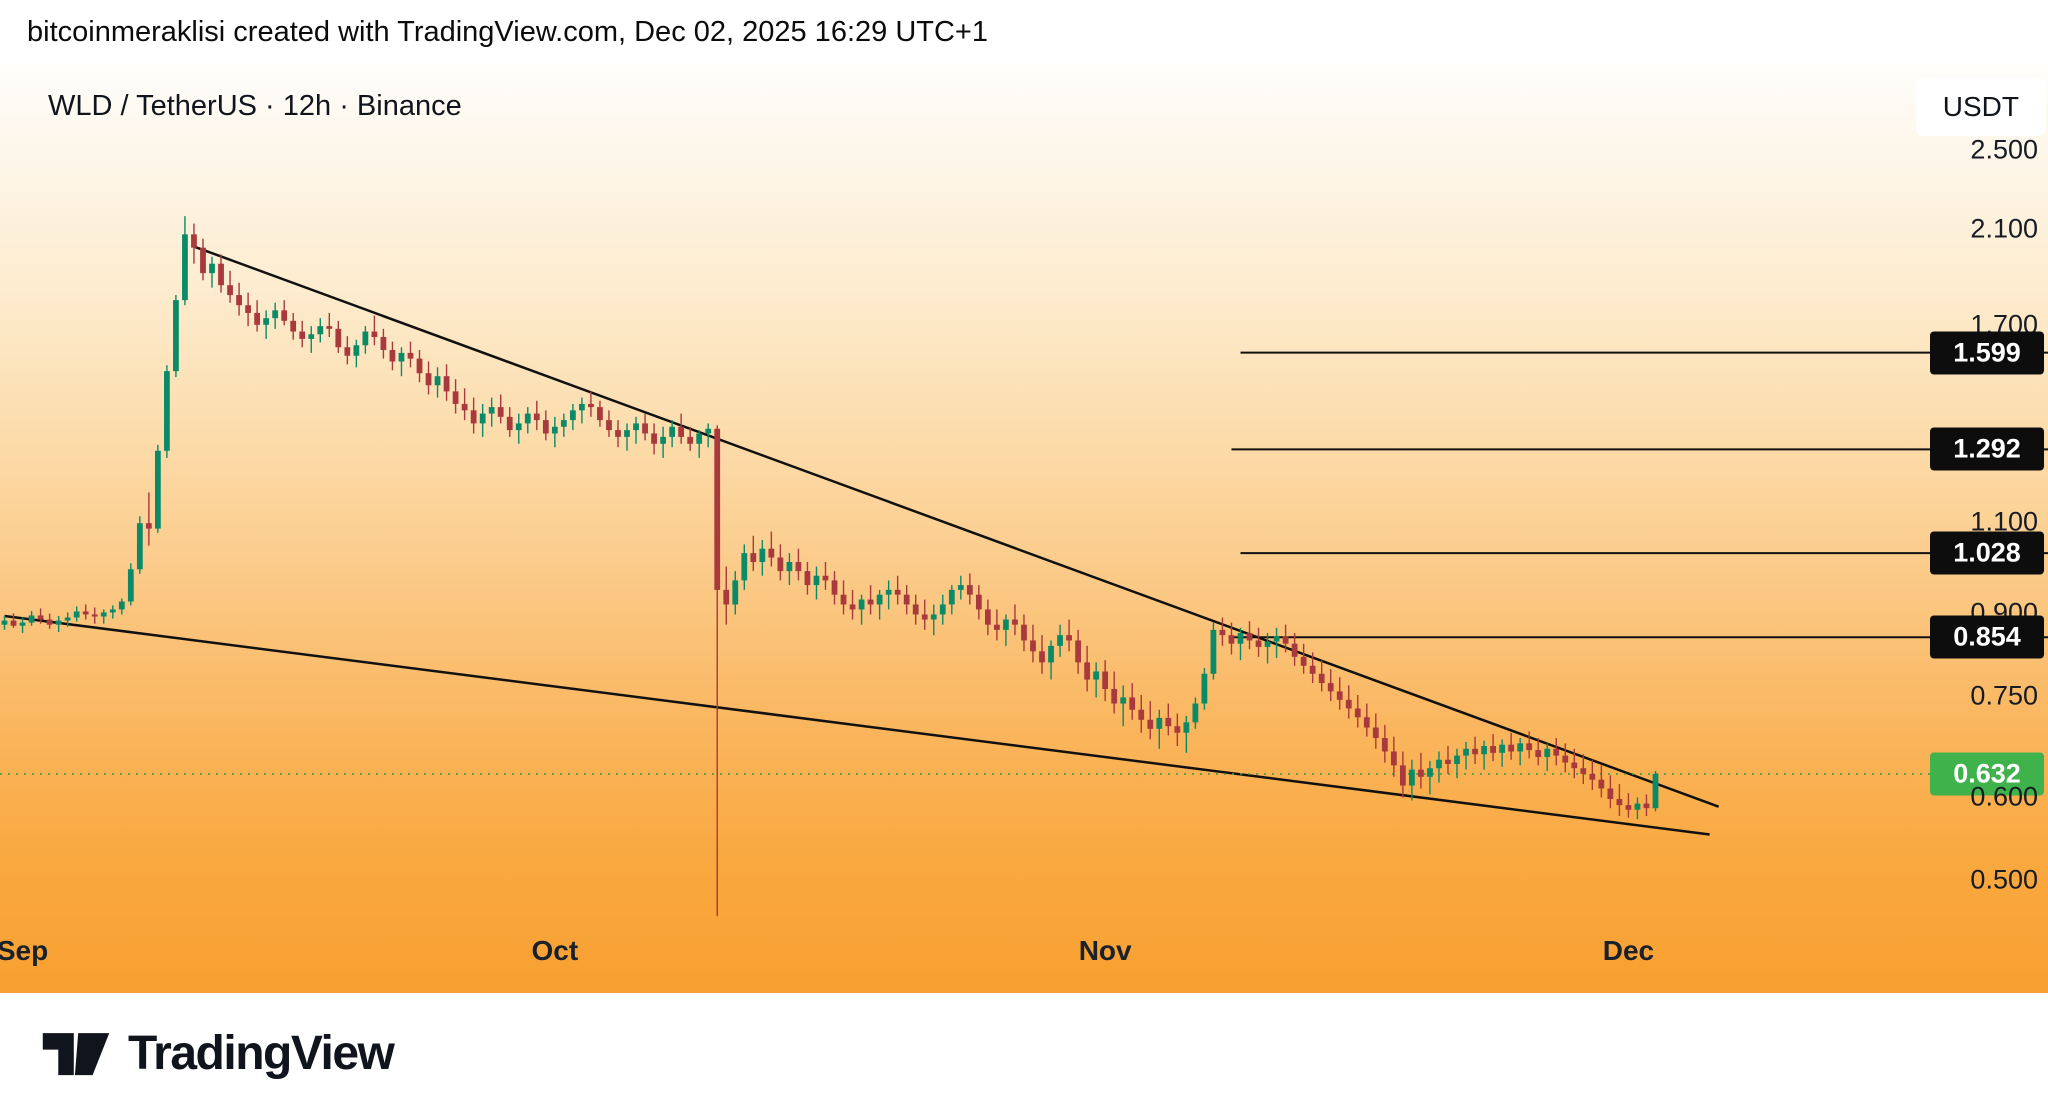 This screenshot has width=2048, height=1113. What do you see at coordinates (1024, 1053) in the screenshot?
I see `footer: TradingView` at bounding box center [1024, 1053].